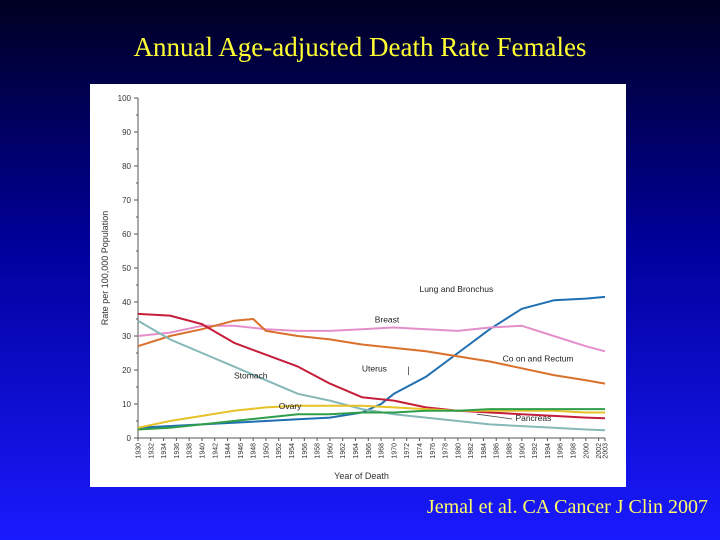  Describe the element at coordinates (574, 451) in the screenshot. I see `x-tick-label: 1998` at that location.